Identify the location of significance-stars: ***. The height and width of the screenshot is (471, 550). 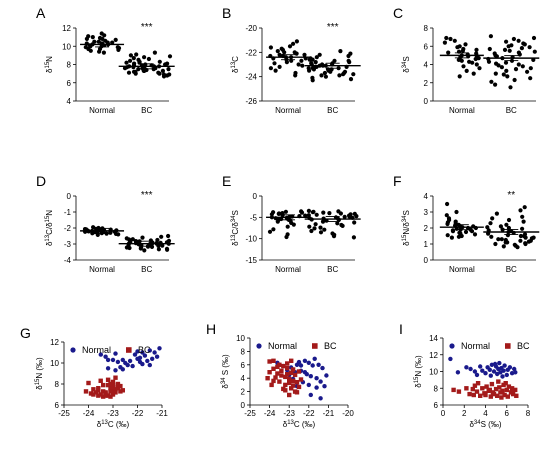
(333, 27).